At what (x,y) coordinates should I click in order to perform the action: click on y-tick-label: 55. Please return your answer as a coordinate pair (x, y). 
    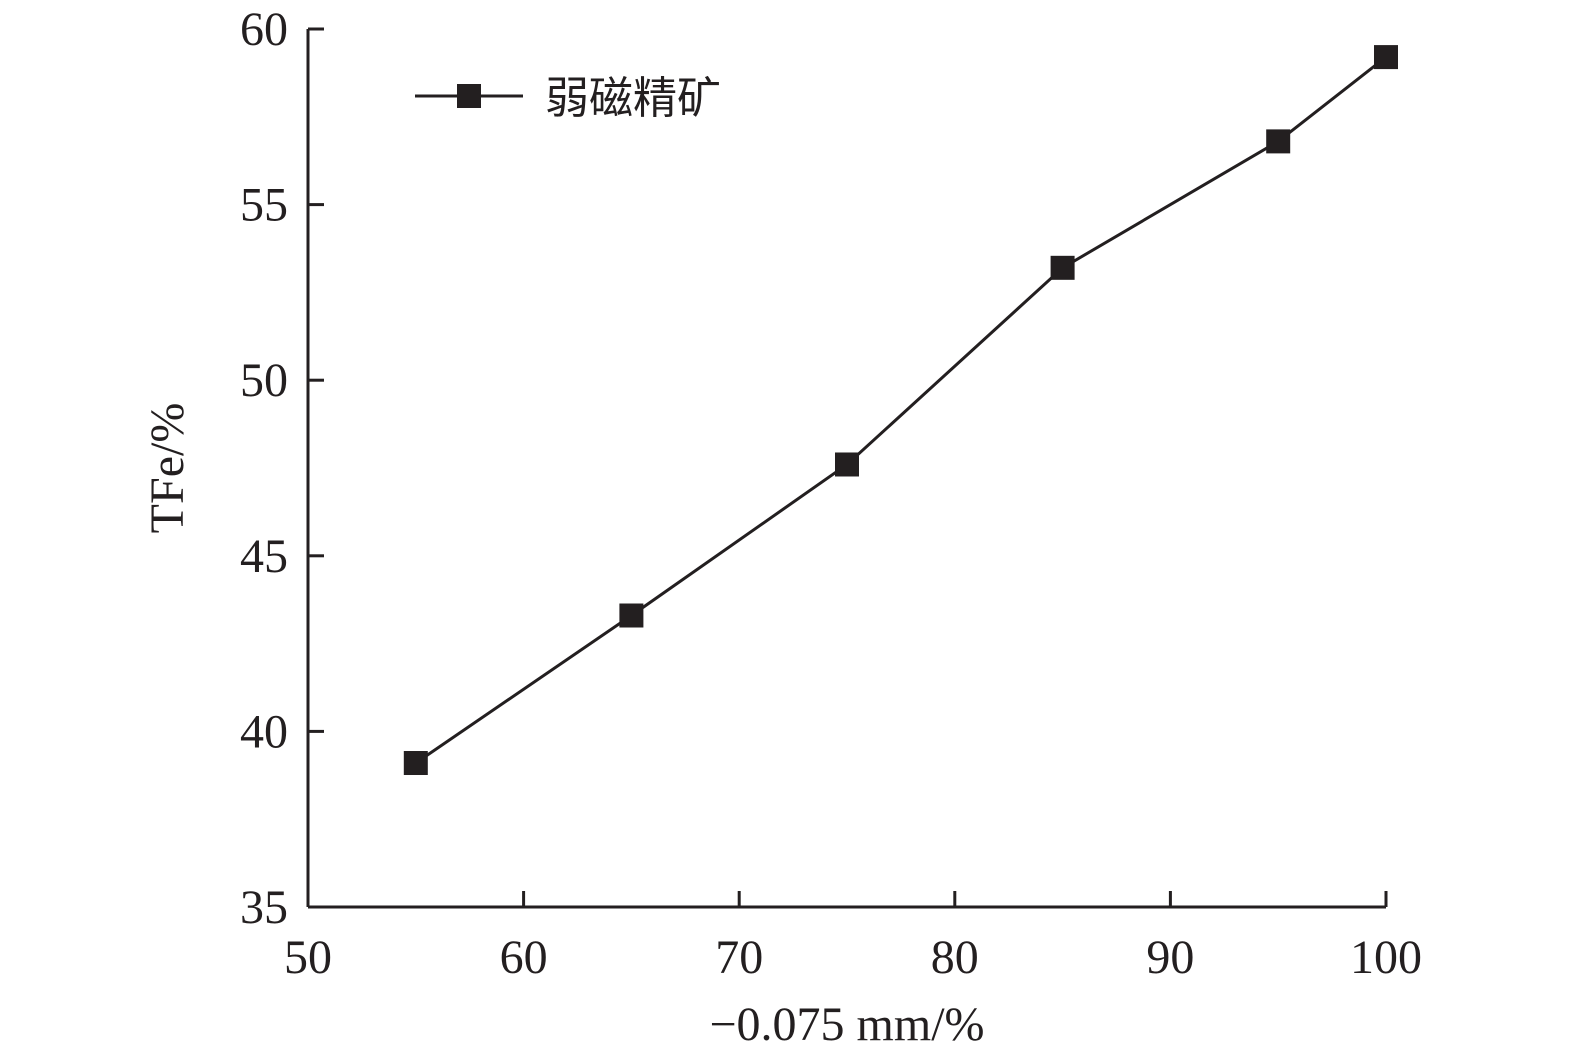
    Looking at the image, I should click on (264, 205).